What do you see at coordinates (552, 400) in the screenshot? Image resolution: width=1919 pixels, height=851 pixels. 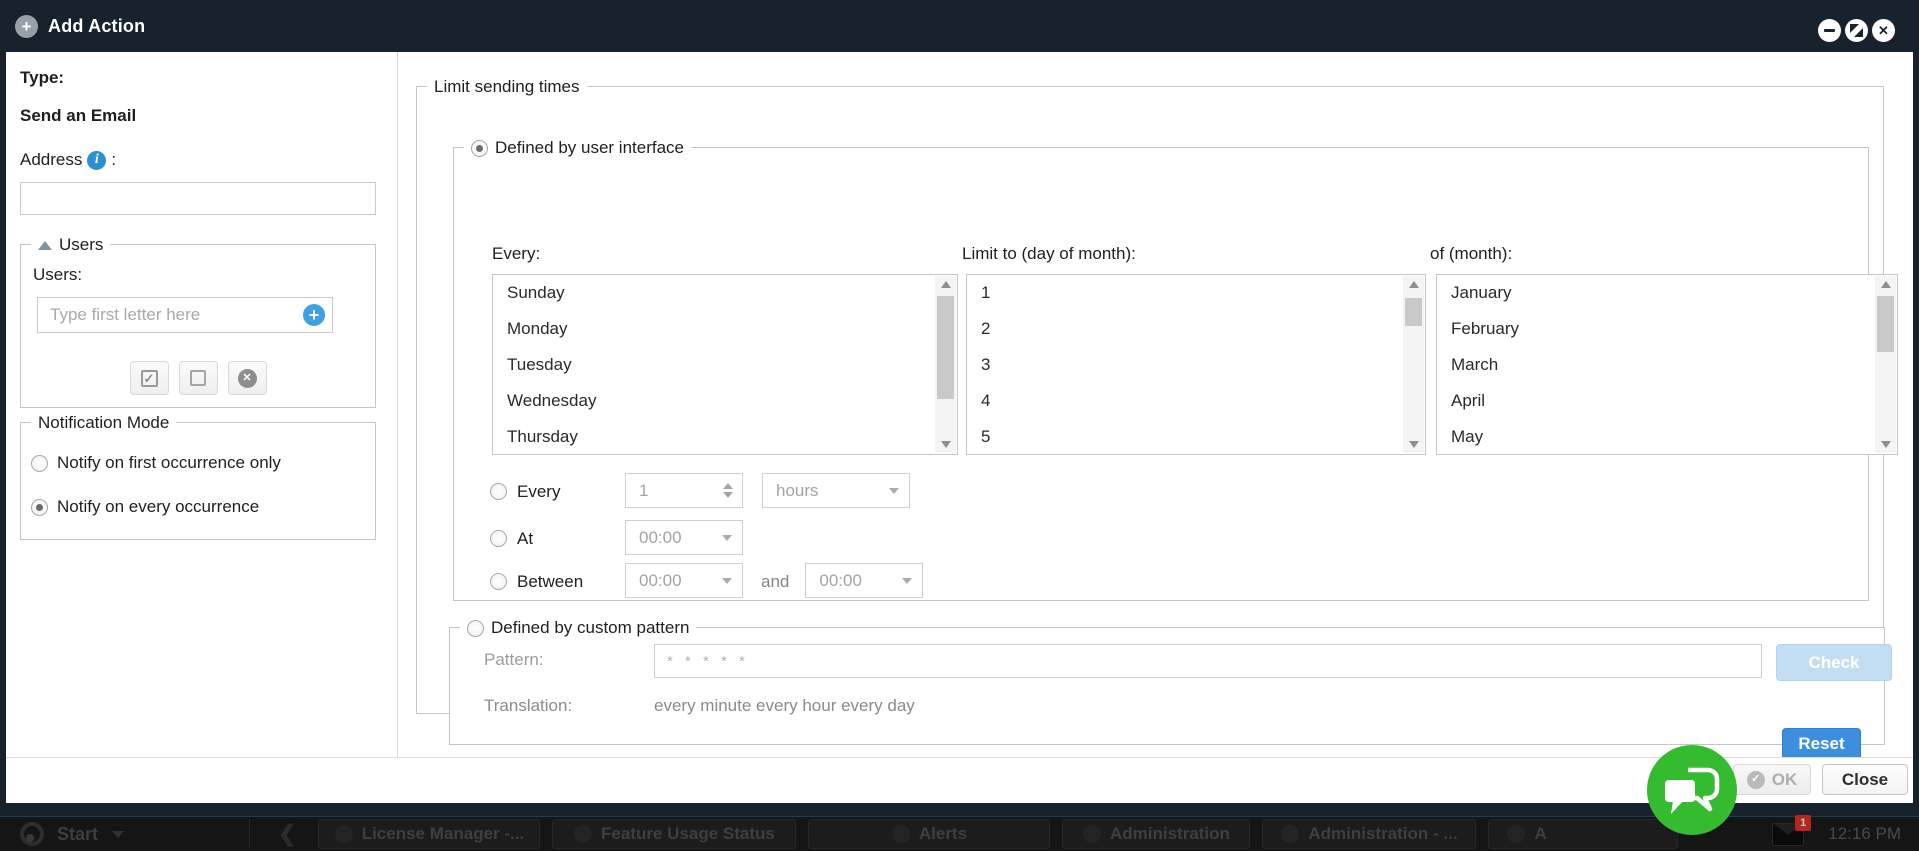 I see `list-item: Wednesday` at bounding box center [552, 400].